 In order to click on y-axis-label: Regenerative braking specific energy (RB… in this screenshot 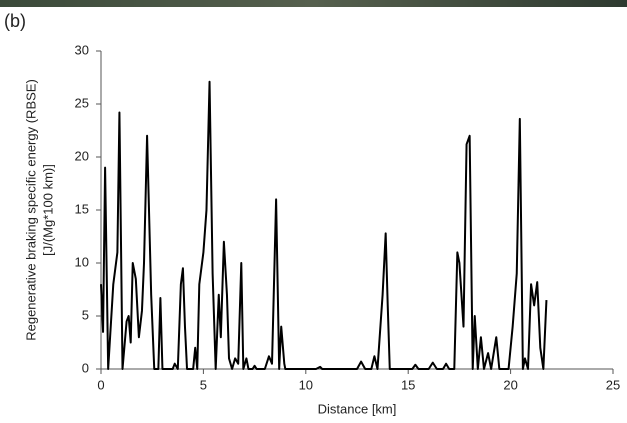, I will do `click(30, 210)`.